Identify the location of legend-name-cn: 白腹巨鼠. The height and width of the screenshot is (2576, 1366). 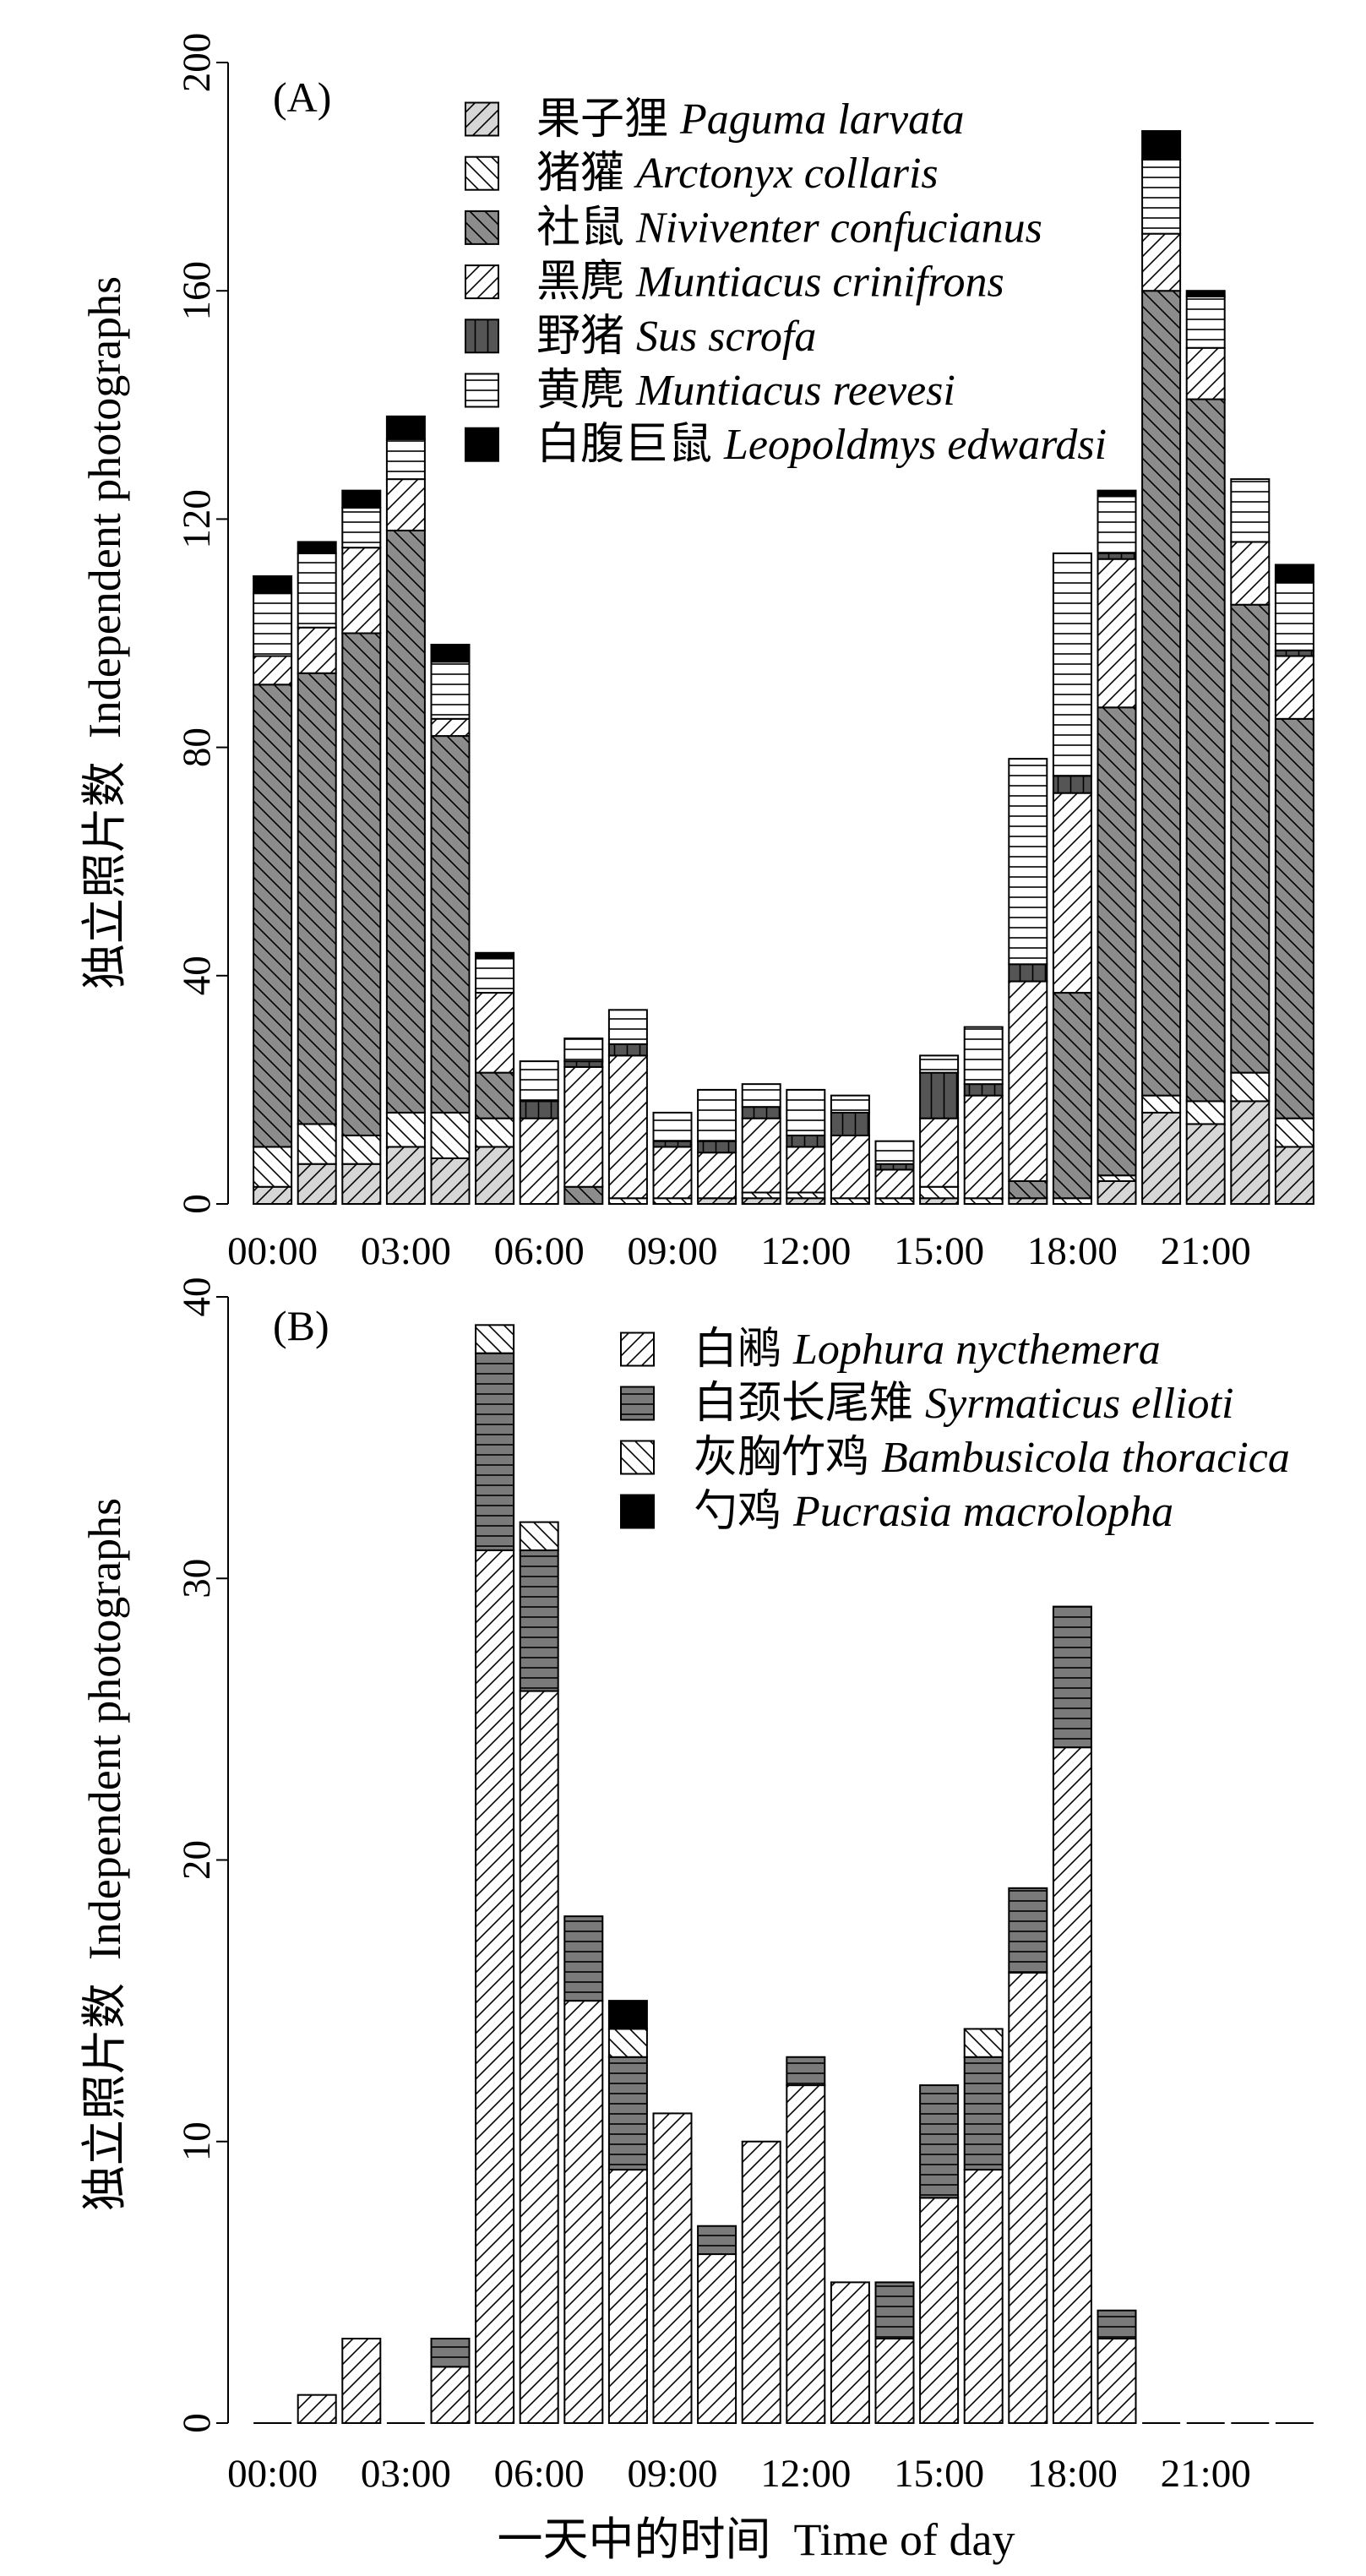
(624, 445).